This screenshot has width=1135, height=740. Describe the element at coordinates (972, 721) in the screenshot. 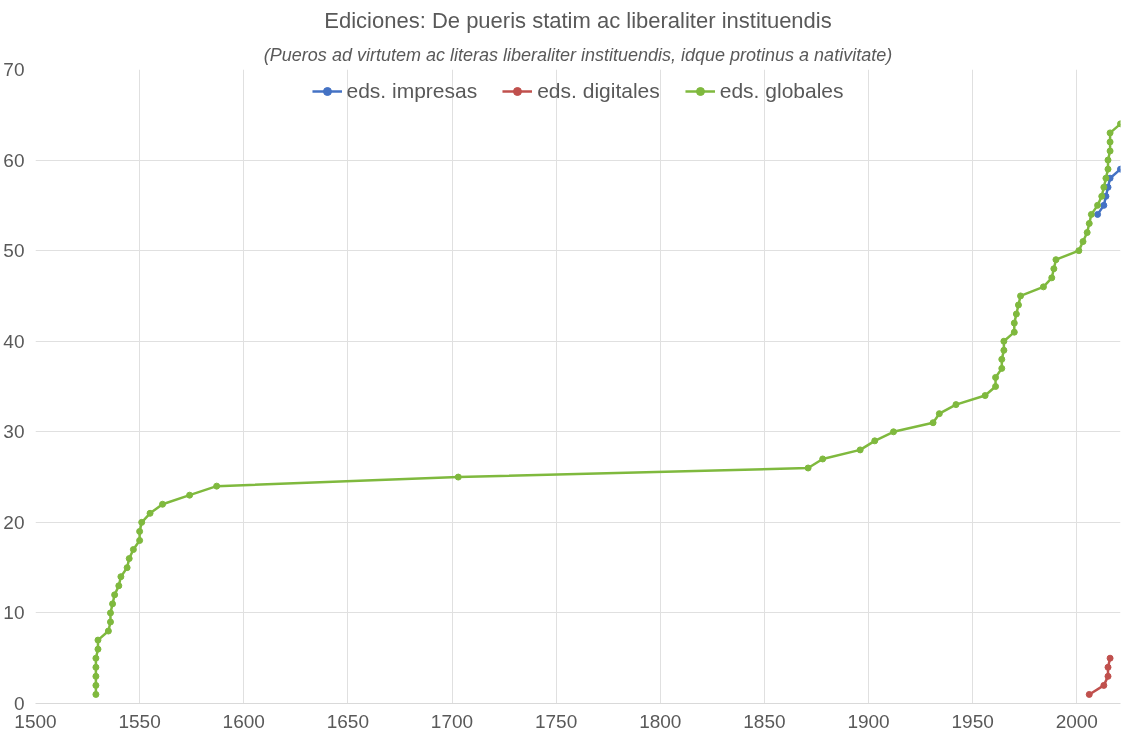

I see `x-tick-label: 1950` at that location.